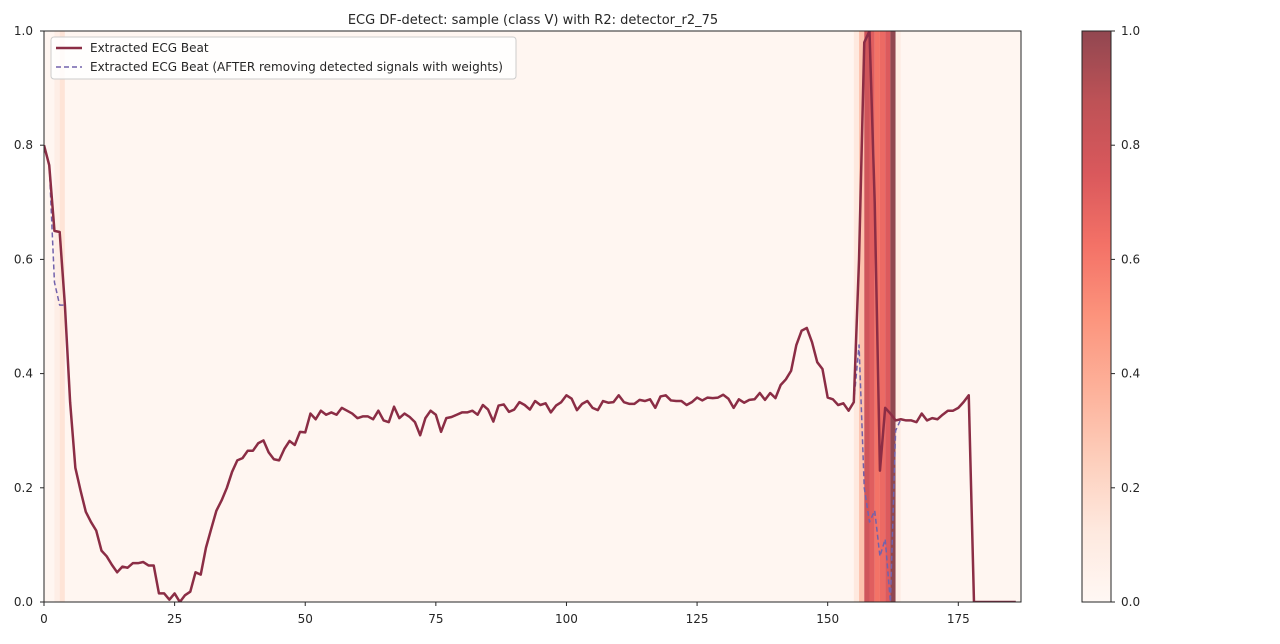 Image resolution: width=1280 pixels, height=644 pixels. What do you see at coordinates (505, 614) in the screenshot?
I see `x-axis: 0 25 50 75 100 125 150 175` at bounding box center [505, 614].